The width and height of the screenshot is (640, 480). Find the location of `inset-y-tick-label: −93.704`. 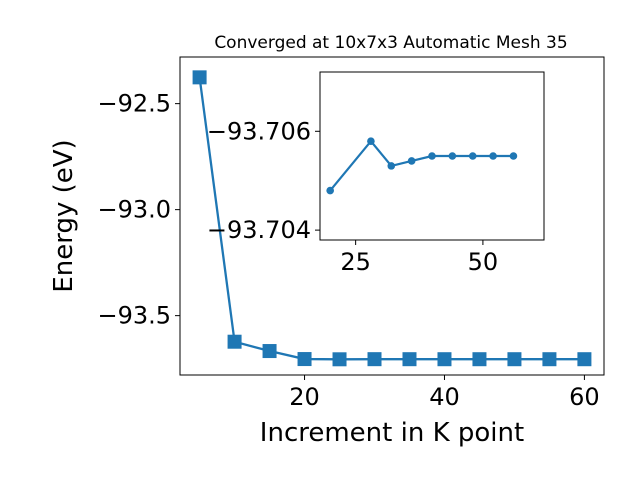

inset-y-tick-label: −93.704 is located at coordinates (259, 230).